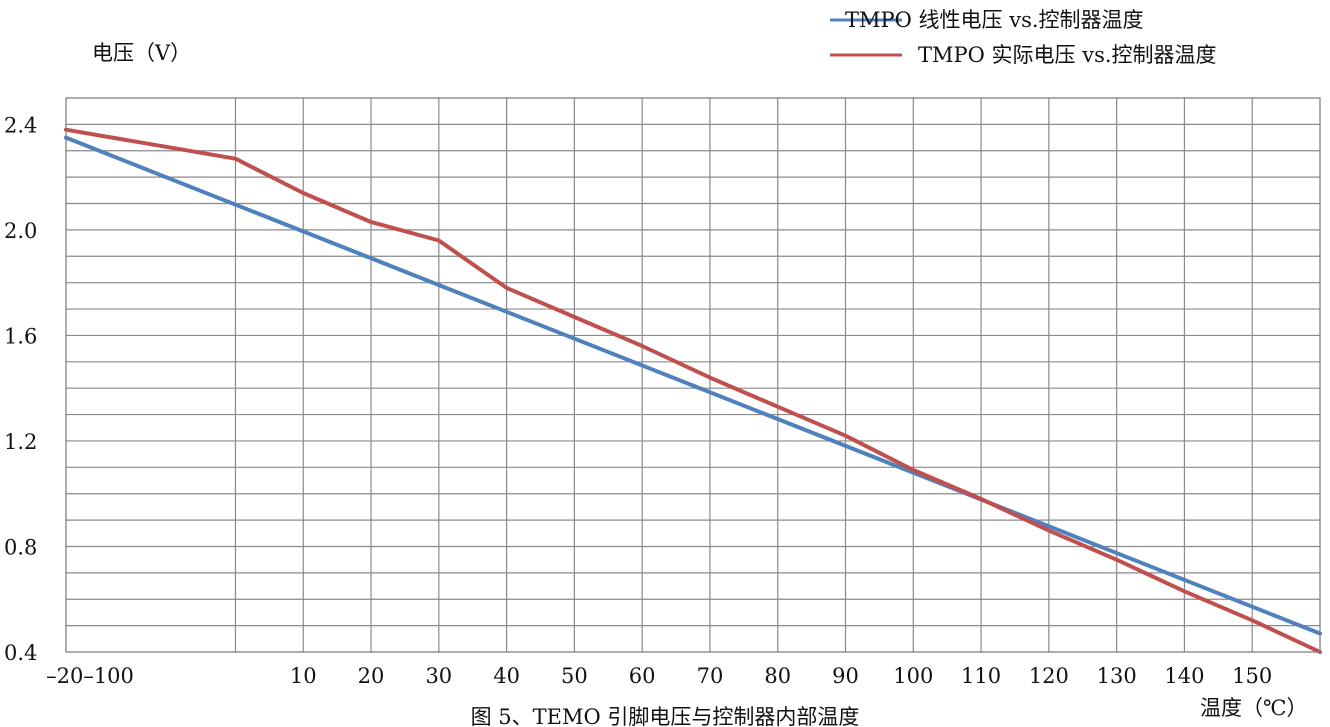 This screenshot has height=727, width=1330. What do you see at coordinates (20, 442) in the screenshot?
I see `y-tick-label: 1.2` at bounding box center [20, 442].